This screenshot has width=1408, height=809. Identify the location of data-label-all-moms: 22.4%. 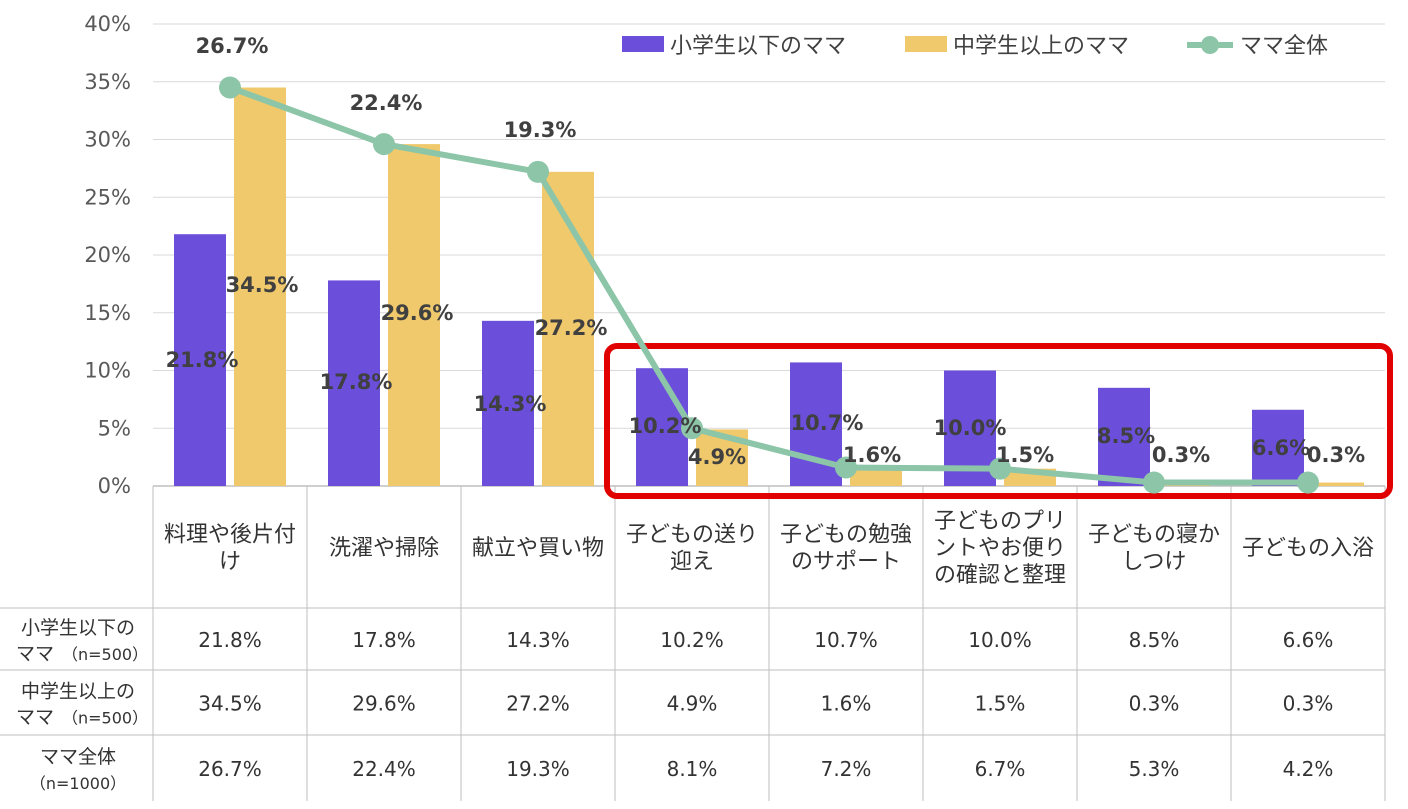
(386, 103).